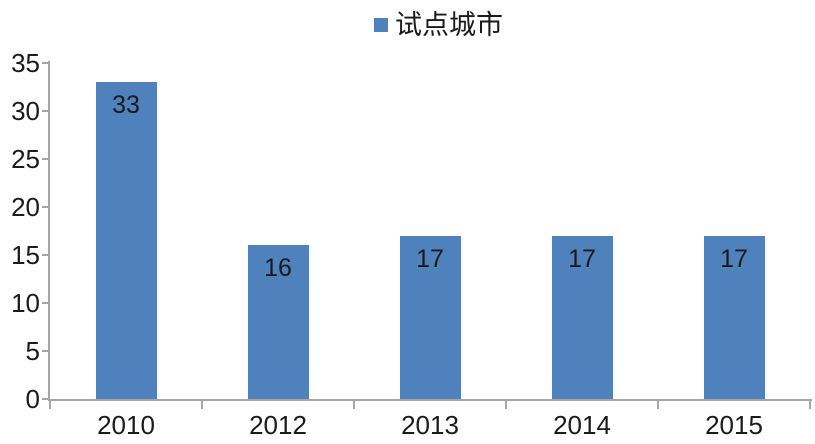  I want to click on y-axis-tick-label: 35, so click(25, 63).